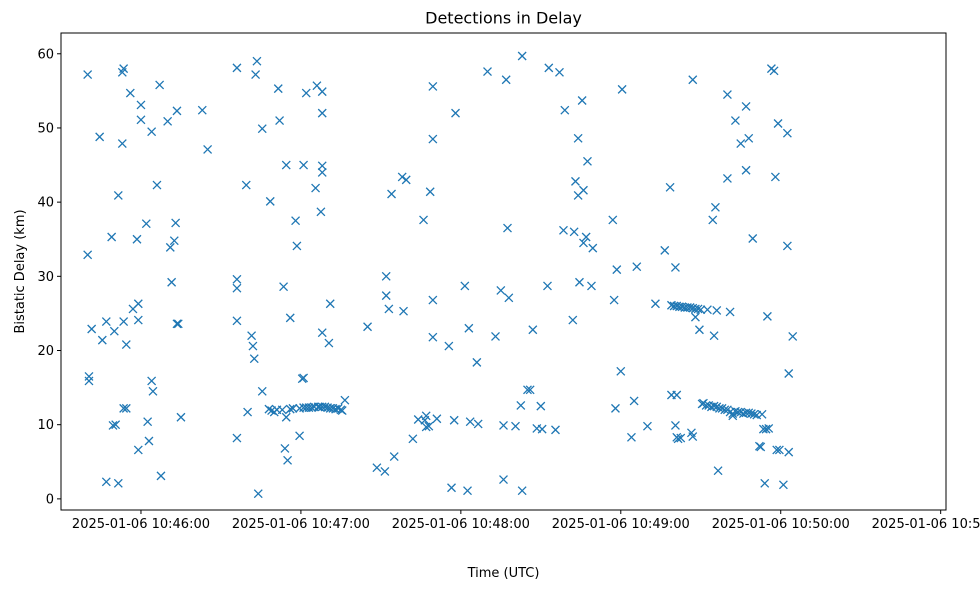  What do you see at coordinates (45, 425) in the screenshot?
I see `y-tick-label: 10` at bounding box center [45, 425].